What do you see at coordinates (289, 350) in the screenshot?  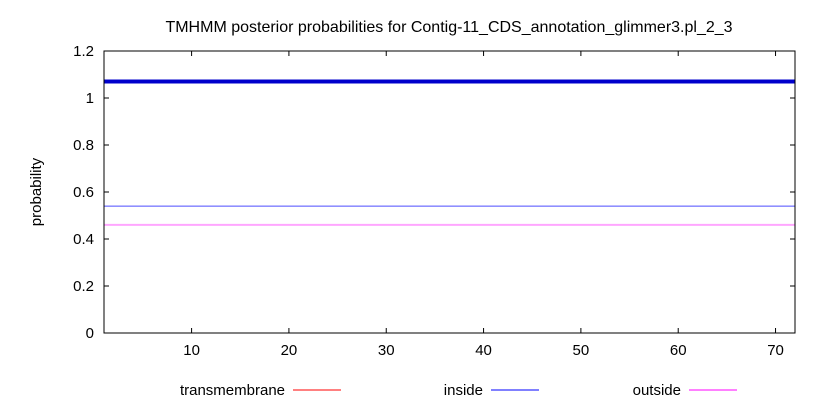 I see `x-tick-label: 20` at bounding box center [289, 350].